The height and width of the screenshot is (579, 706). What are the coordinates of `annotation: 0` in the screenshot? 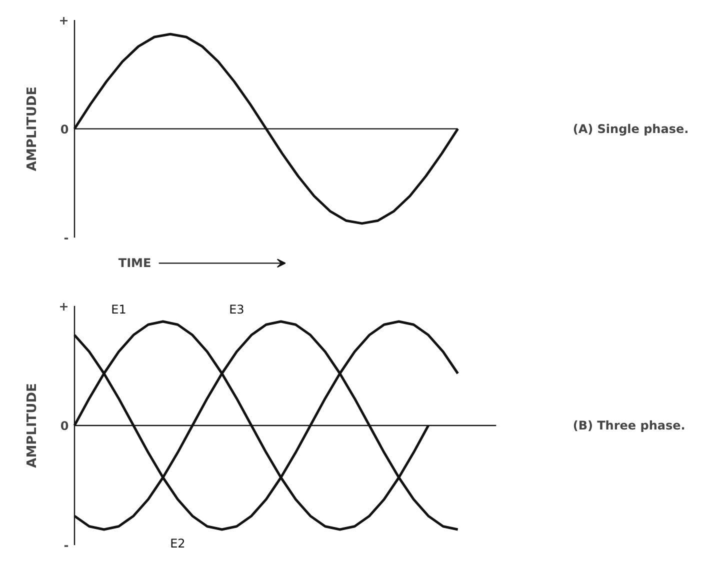 It's located at (64, 426).